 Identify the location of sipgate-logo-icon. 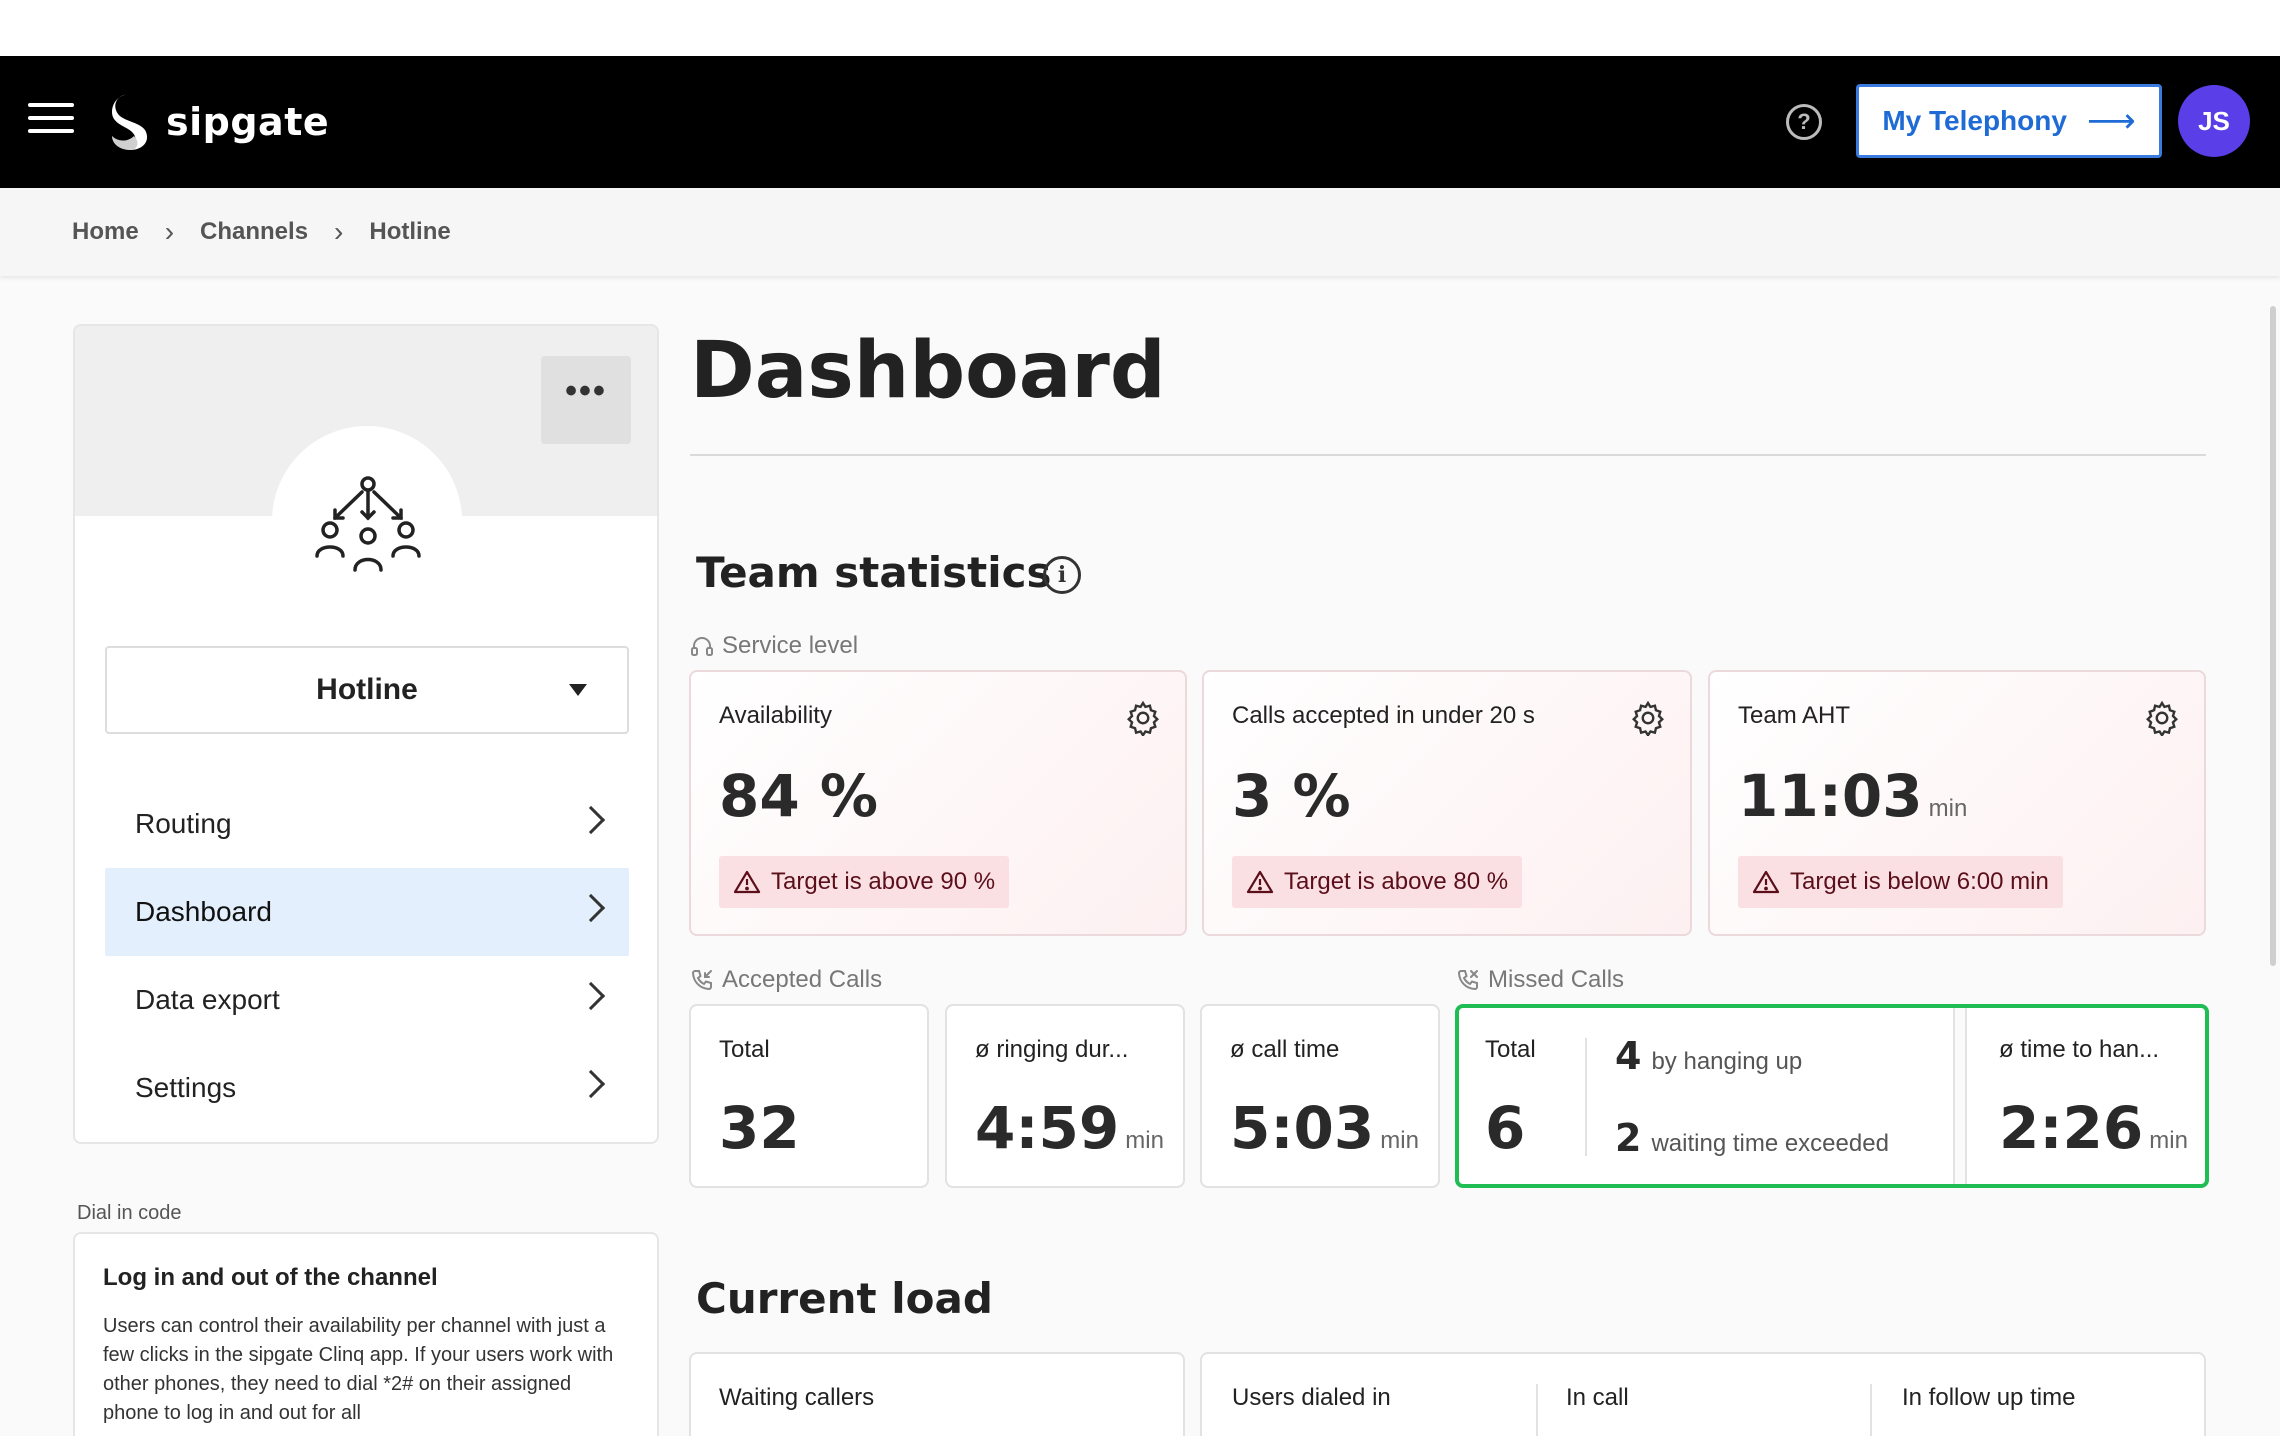
(130, 122).